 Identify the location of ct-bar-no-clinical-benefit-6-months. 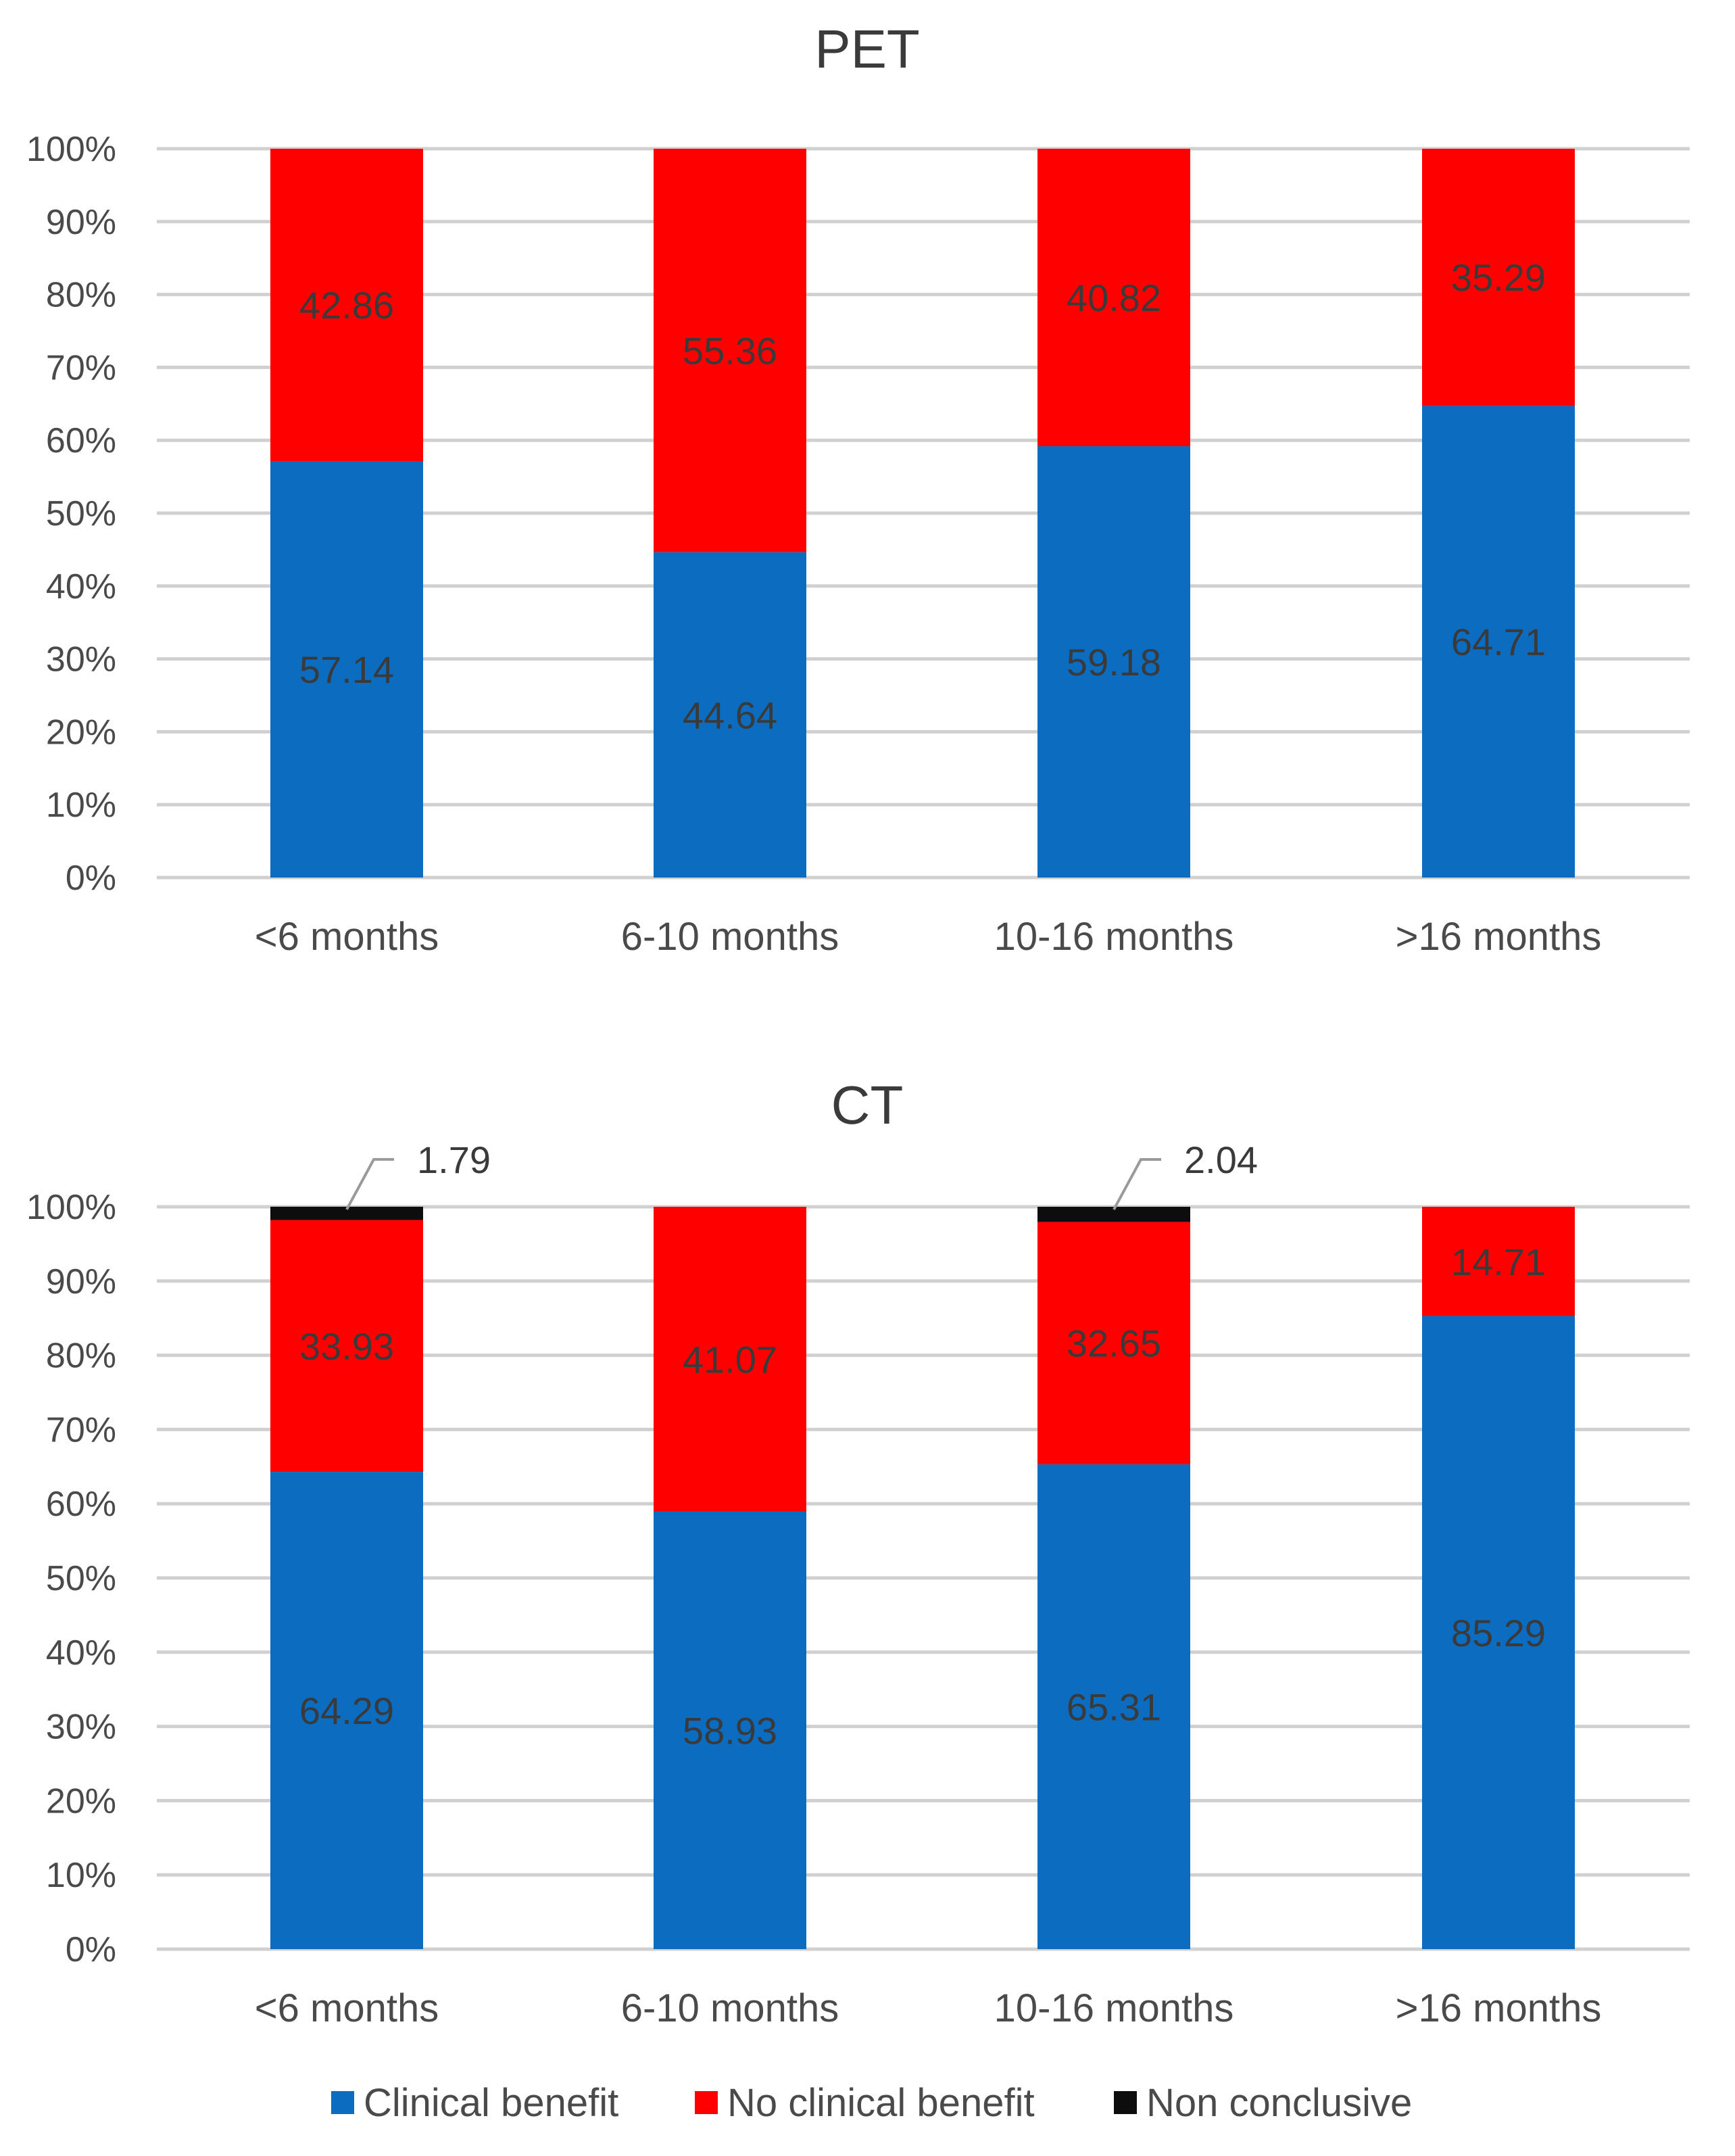
(346, 1346).